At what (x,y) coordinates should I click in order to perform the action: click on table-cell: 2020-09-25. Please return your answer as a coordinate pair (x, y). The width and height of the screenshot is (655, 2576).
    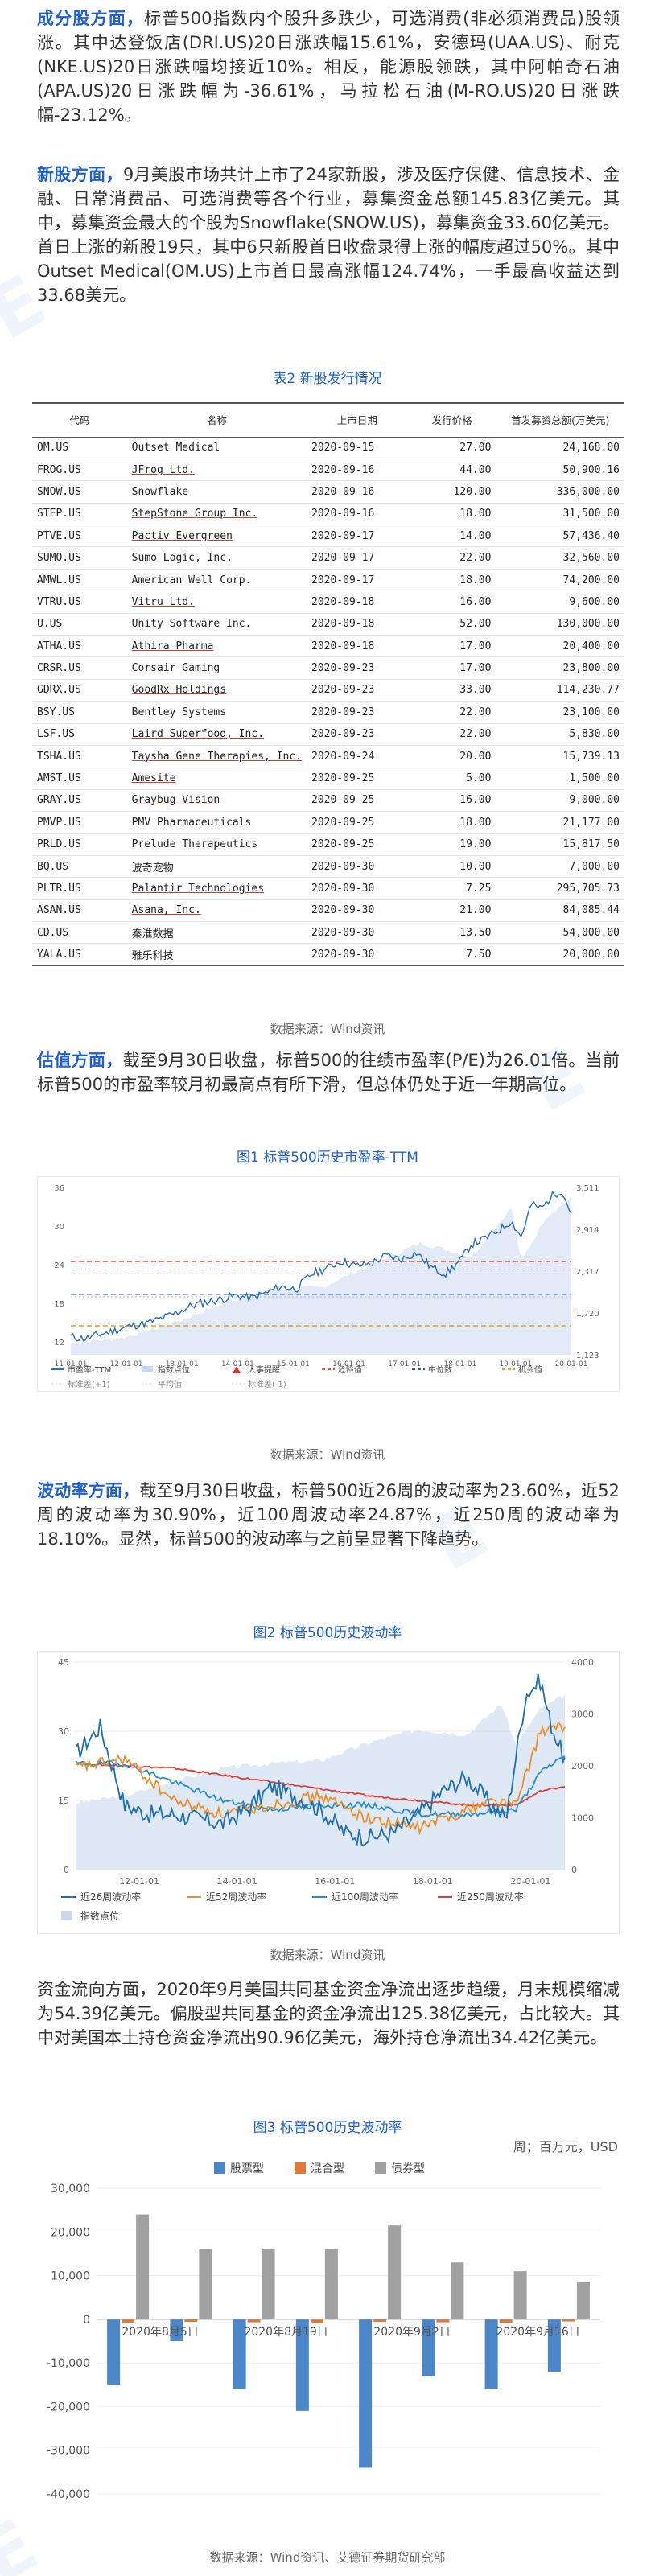
    Looking at the image, I should click on (357, 801).